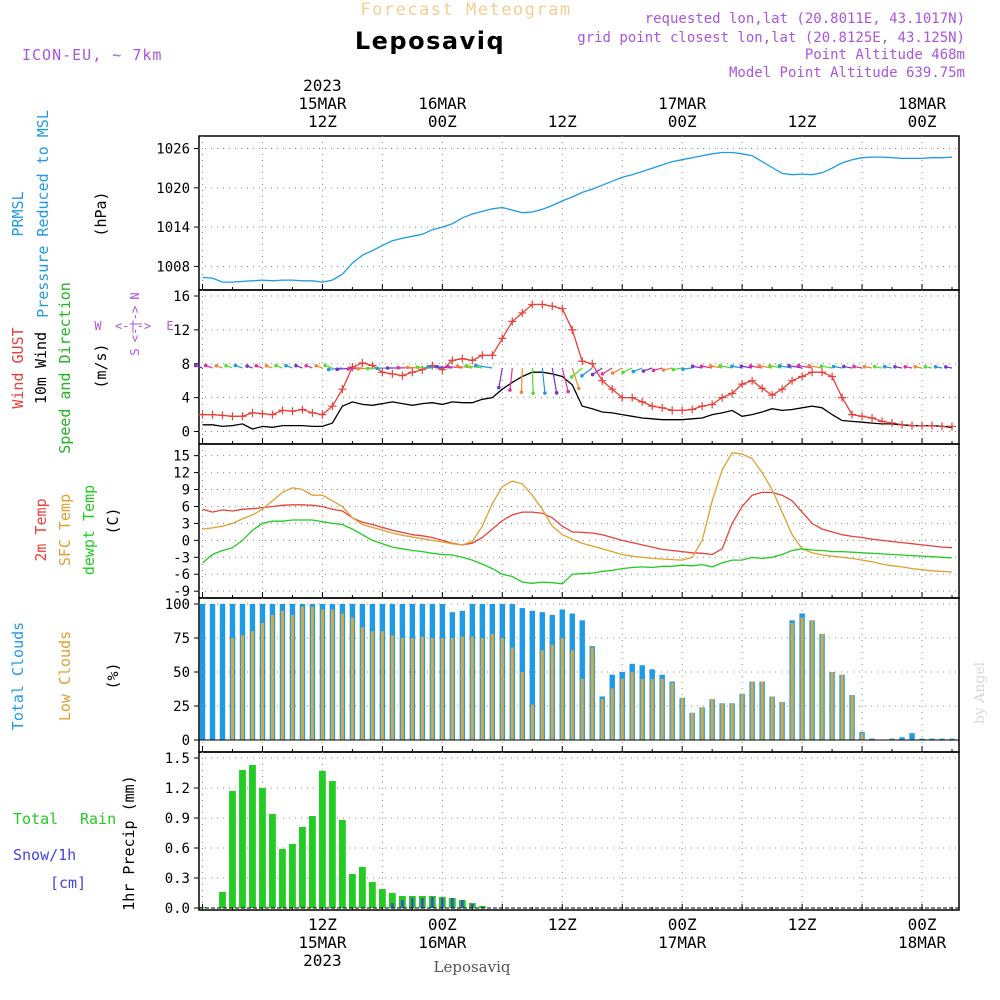  I want to click on time-bottom-label: 00Z, so click(922, 924).